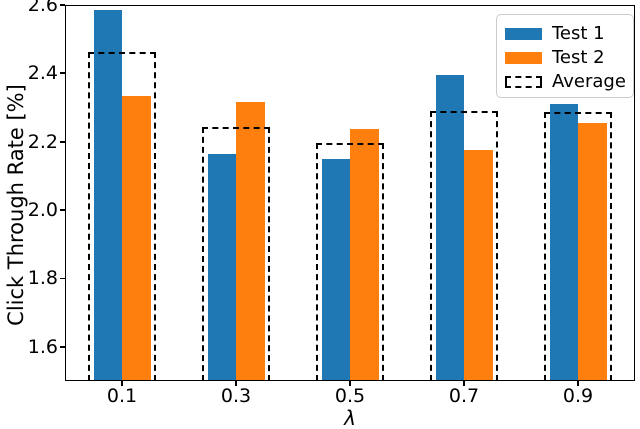 Image resolution: width=640 pixels, height=429 pixels. What do you see at coordinates (578, 396) in the screenshot?
I see `x-tick-label-0.9: 0.9` at bounding box center [578, 396].